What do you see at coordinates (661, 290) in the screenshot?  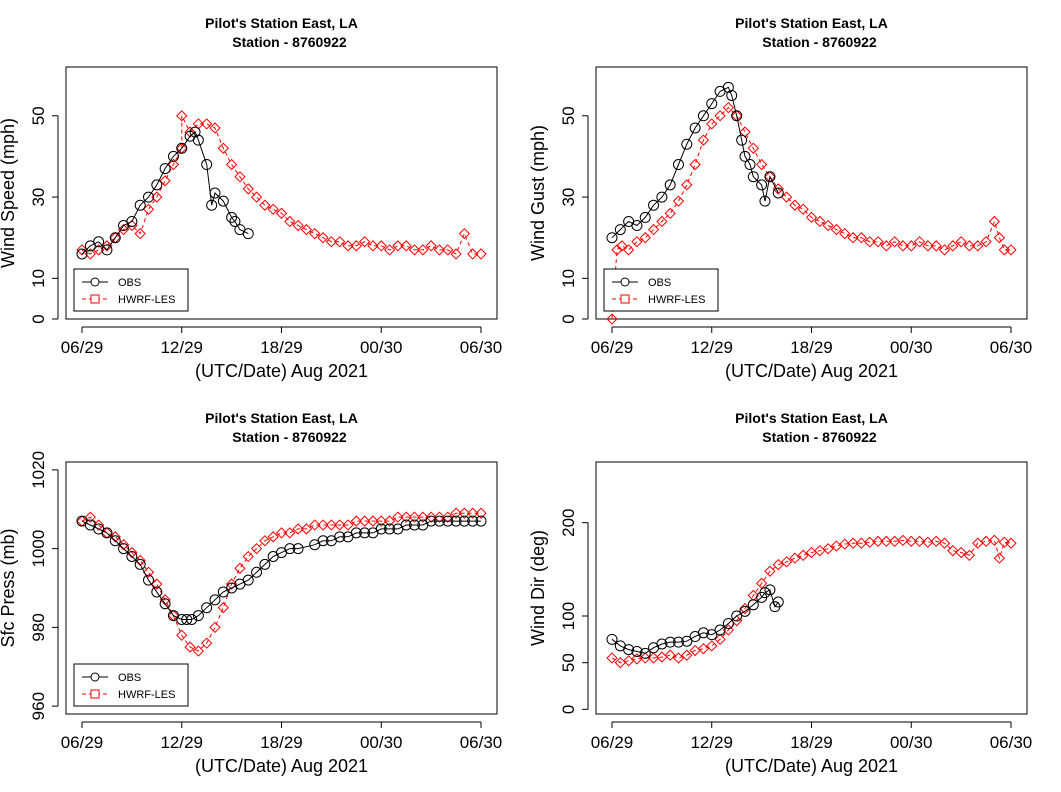 I see `legend: OBS HWRF-LES` at bounding box center [661, 290].